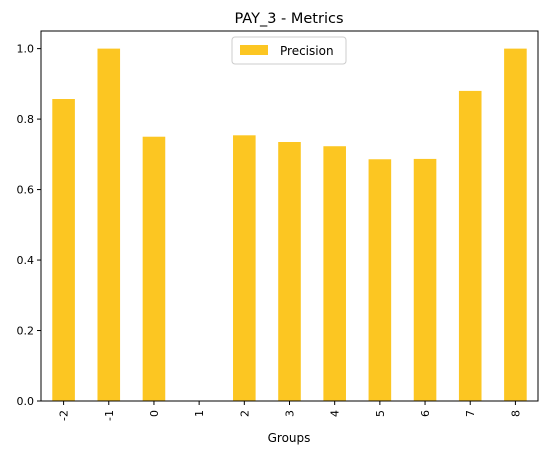  Describe the element at coordinates (109, 415) in the screenshot. I see `x-tick-label: -1` at that location.